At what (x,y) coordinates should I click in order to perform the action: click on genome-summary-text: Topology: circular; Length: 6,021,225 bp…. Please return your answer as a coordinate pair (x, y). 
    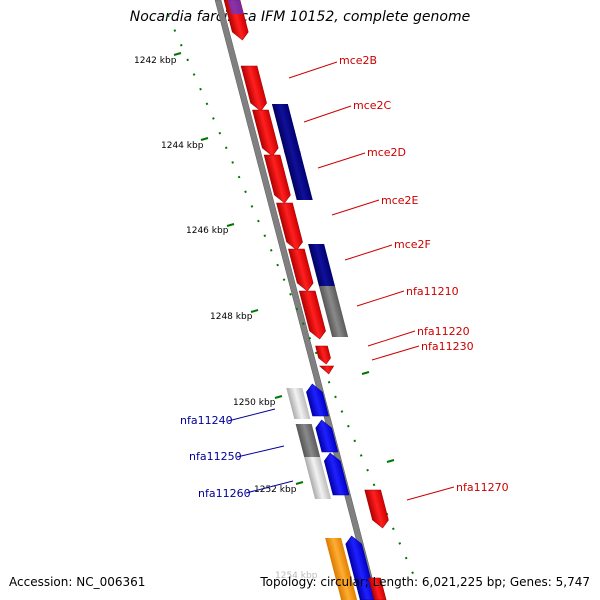
    Looking at the image, I should click on (425, 582).